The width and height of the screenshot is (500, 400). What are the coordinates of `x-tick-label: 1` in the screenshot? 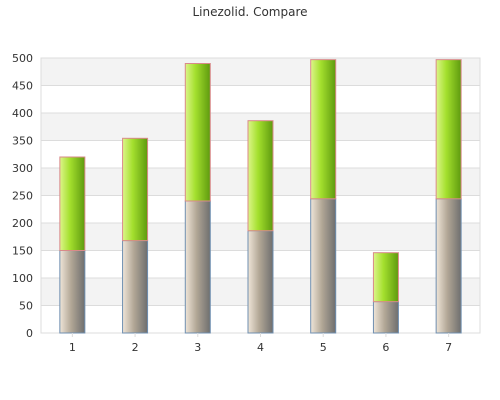 It's located at (72, 347).